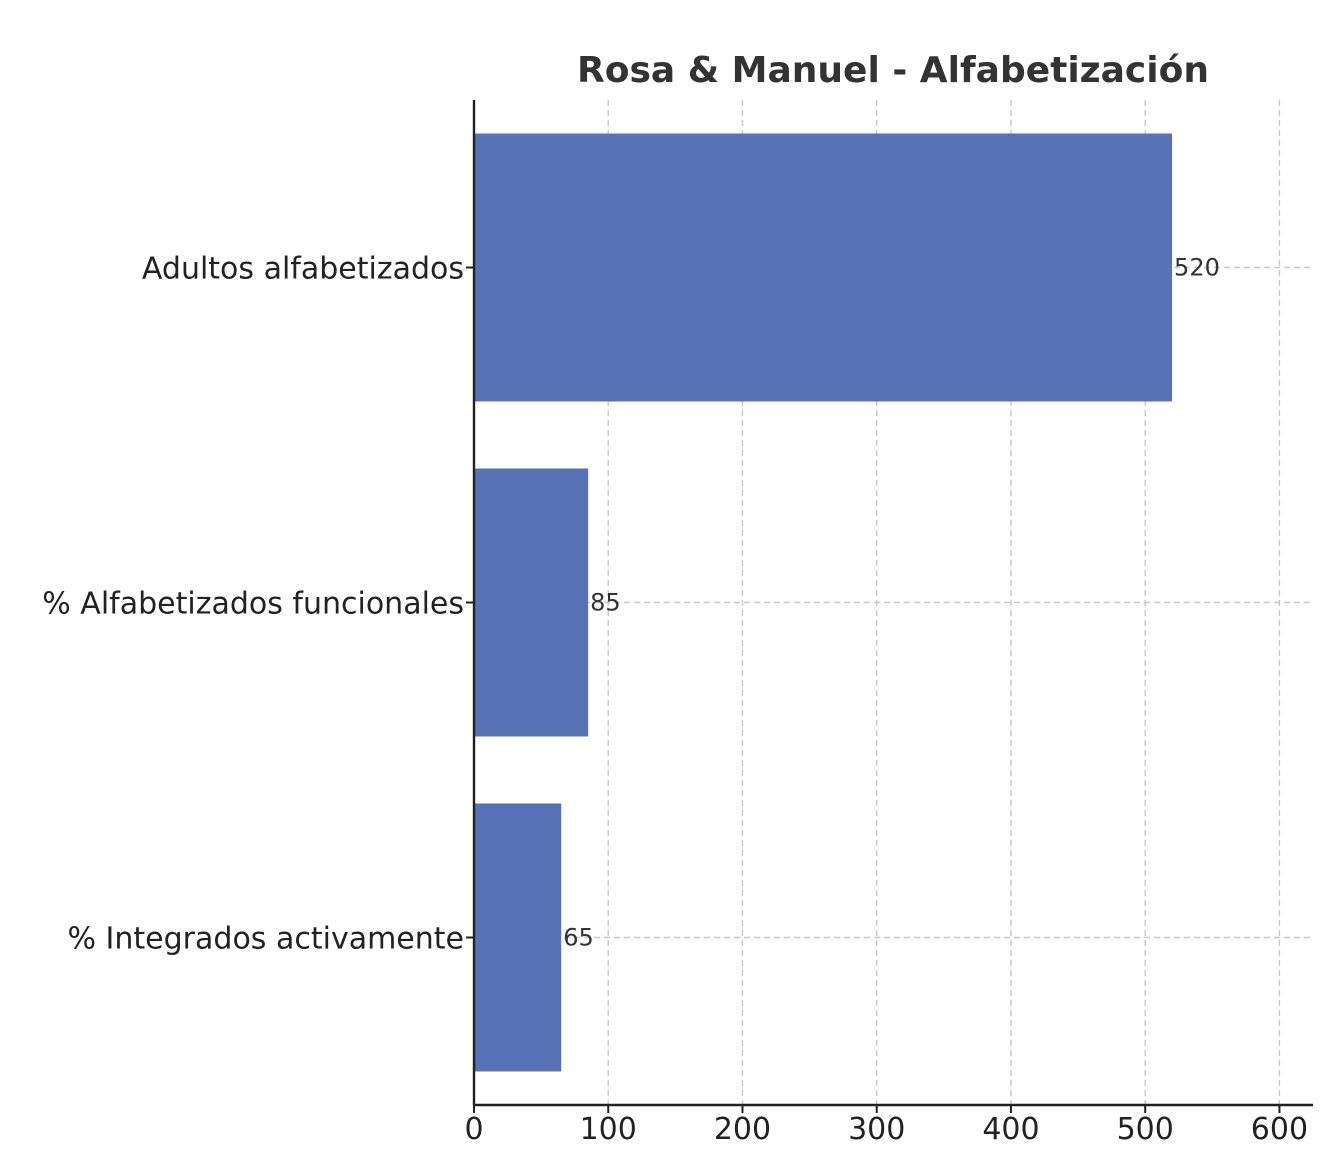  What do you see at coordinates (1010, 1129) in the screenshot?
I see `x-tick-label: 400` at bounding box center [1010, 1129].